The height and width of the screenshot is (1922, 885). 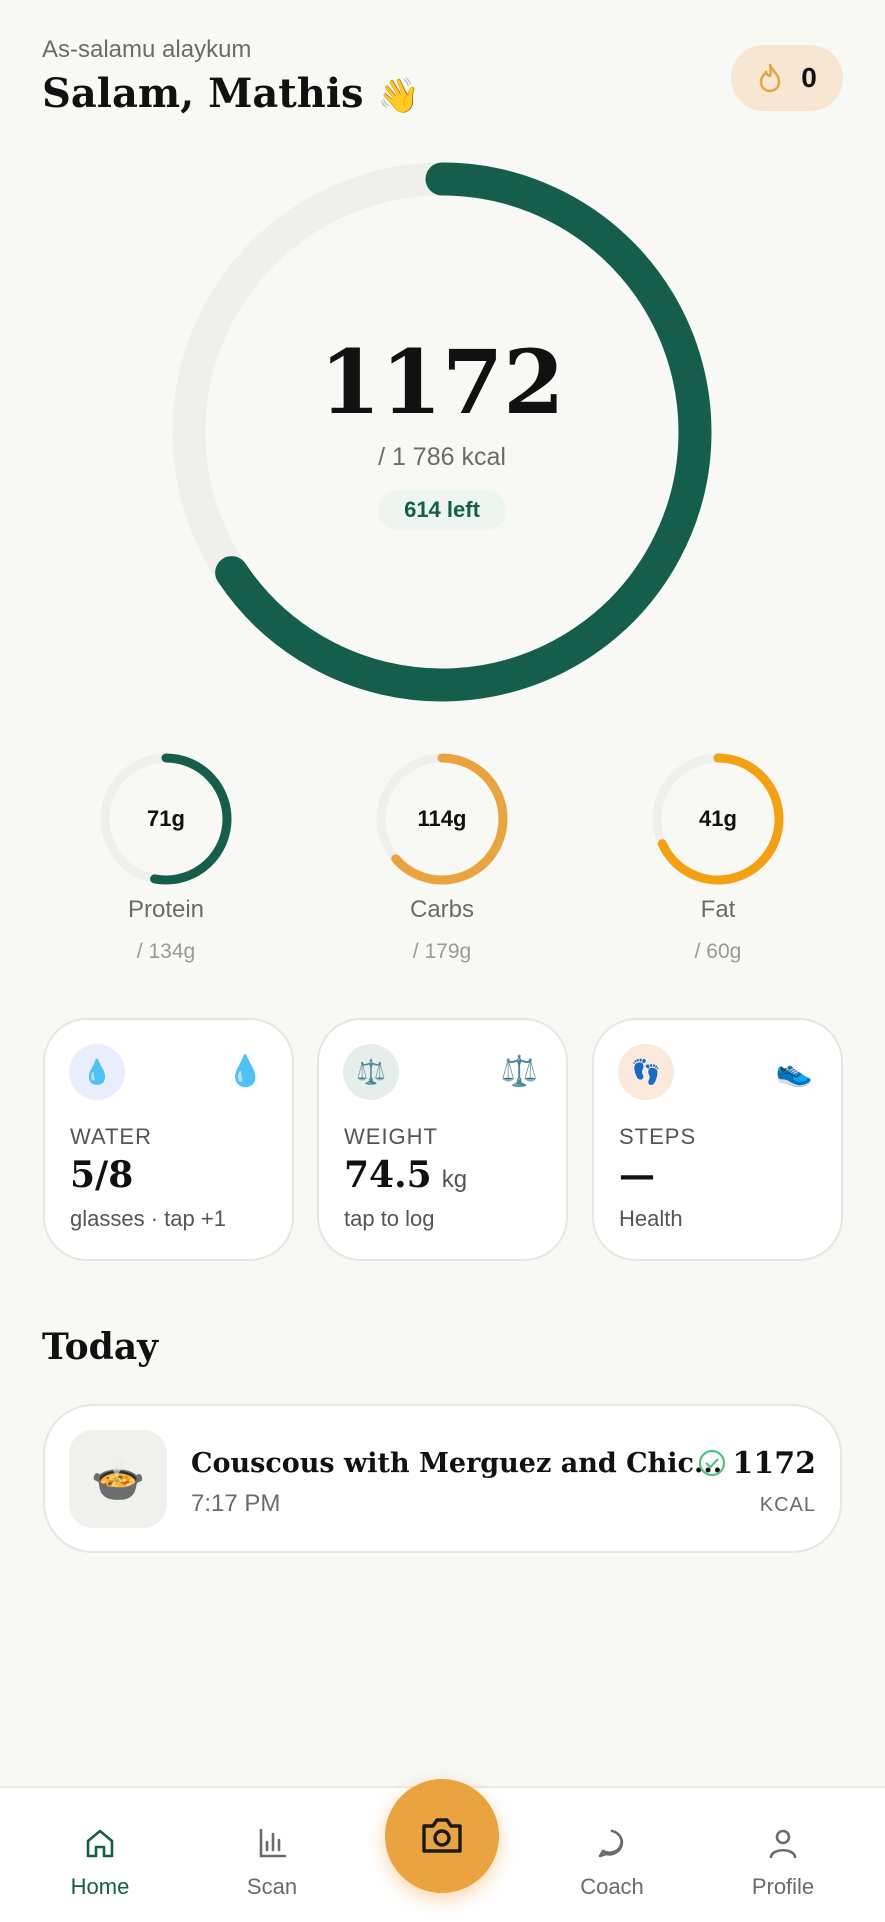 What do you see at coordinates (442, 457) in the screenshot?
I see `calories-goal: / 1 786 kcal` at bounding box center [442, 457].